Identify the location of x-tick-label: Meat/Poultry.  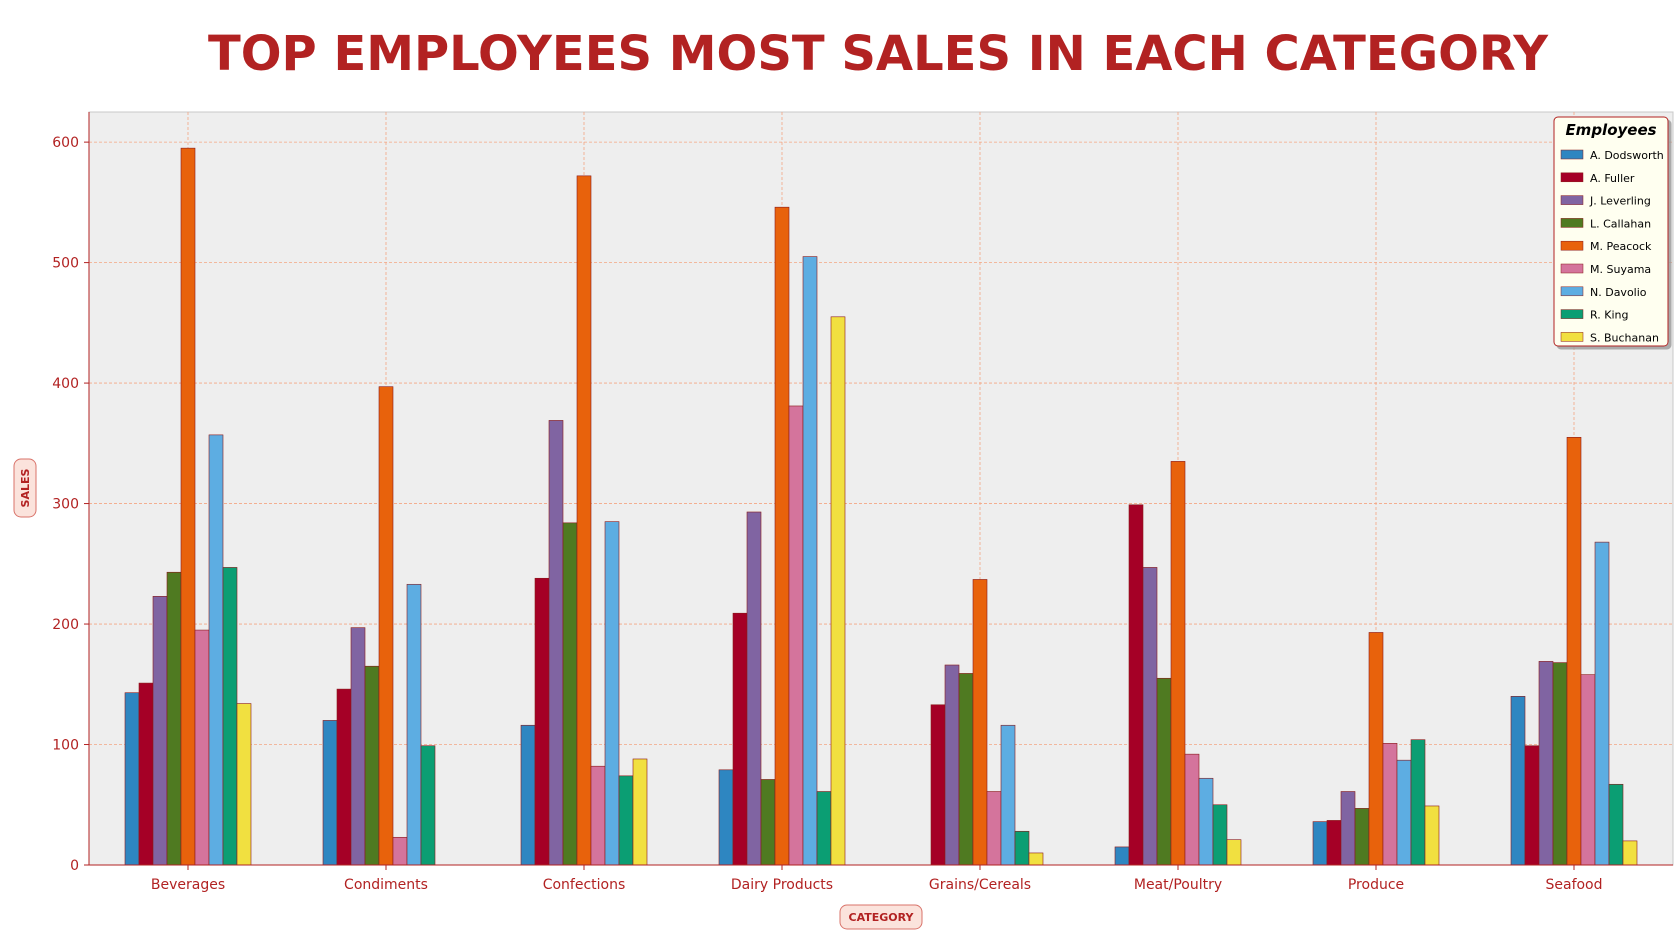
(1178, 885).